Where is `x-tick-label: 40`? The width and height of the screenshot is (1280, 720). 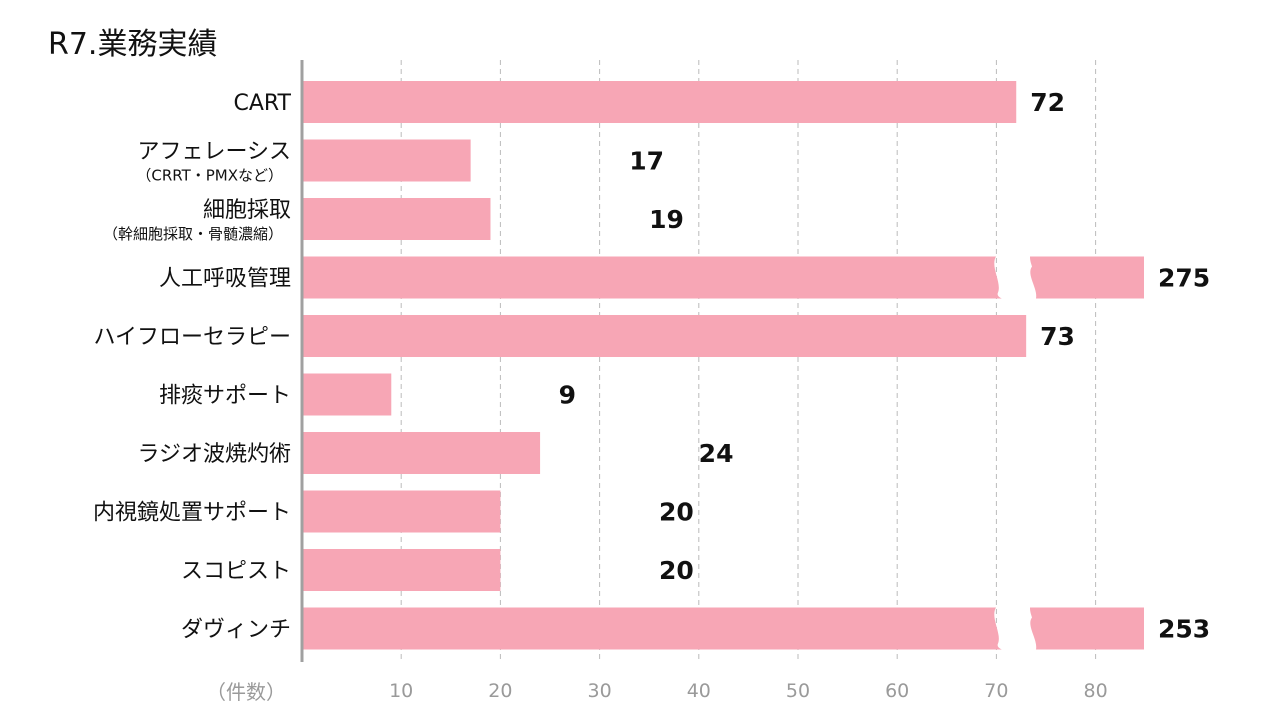 x-tick-label: 40 is located at coordinates (699, 691).